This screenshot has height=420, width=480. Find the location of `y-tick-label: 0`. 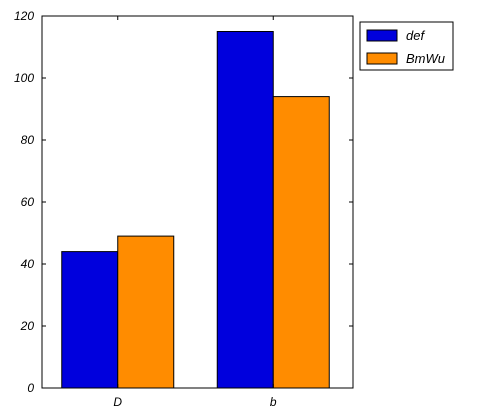

y-tick-label: 0 is located at coordinates (30, 388).